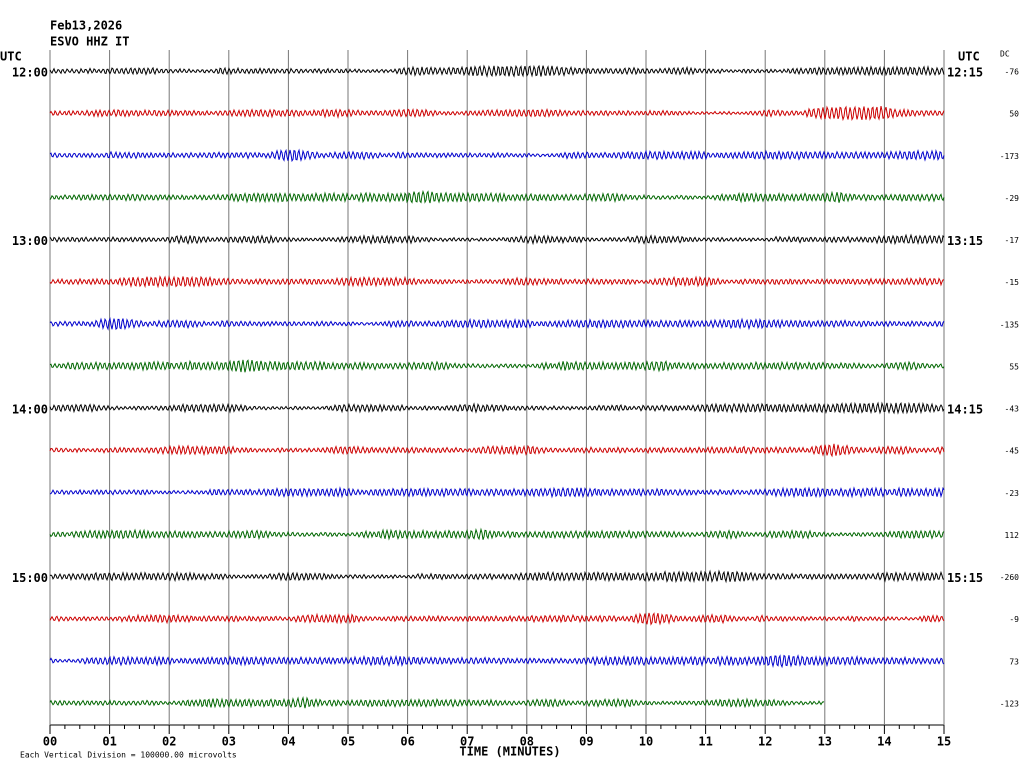 The height and width of the screenshot is (768, 1024). What do you see at coordinates (1014, 114) in the screenshot?
I see `dc-offset: 50` at bounding box center [1014, 114].